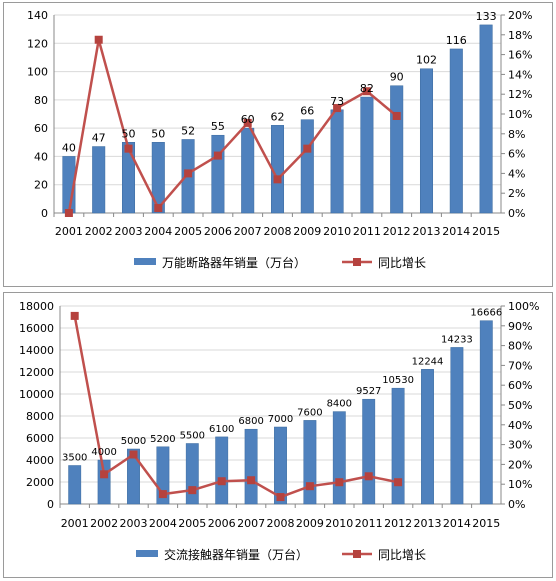 This screenshot has height=581, width=556. I want to click on y-left-tick-label: 16000, so click(36, 328).